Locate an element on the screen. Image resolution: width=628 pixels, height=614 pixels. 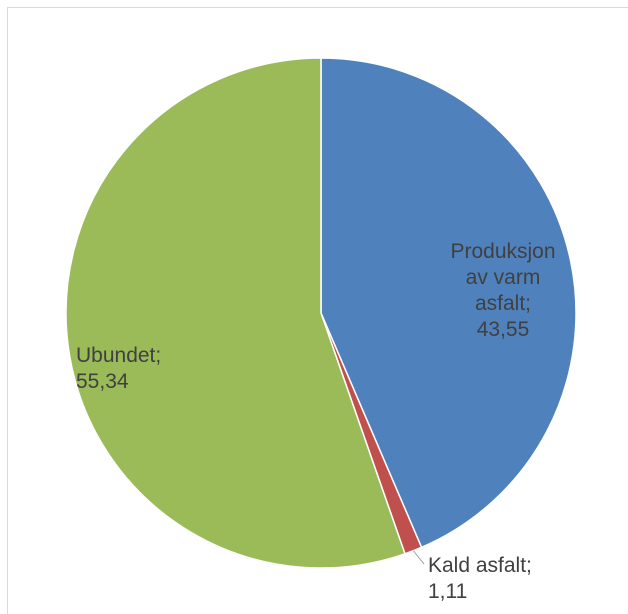
data-label-line: asfalt; is located at coordinates (503, 303).